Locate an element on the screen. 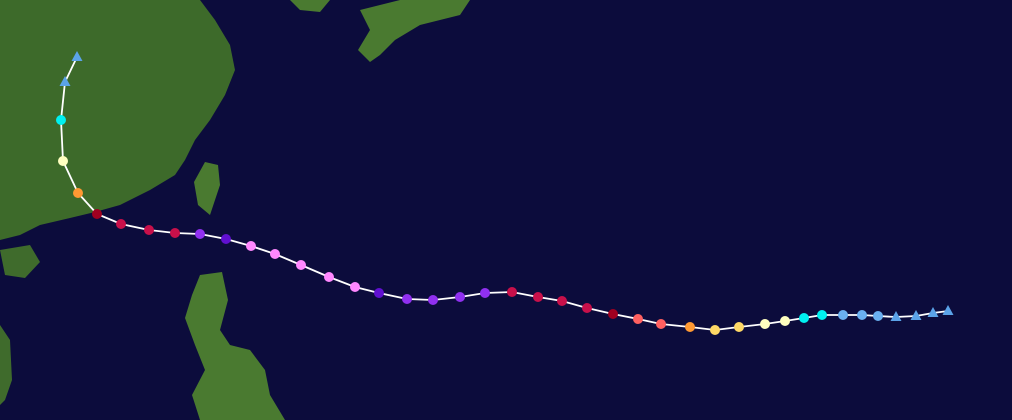  land-china is located at coordinates (117, 120).